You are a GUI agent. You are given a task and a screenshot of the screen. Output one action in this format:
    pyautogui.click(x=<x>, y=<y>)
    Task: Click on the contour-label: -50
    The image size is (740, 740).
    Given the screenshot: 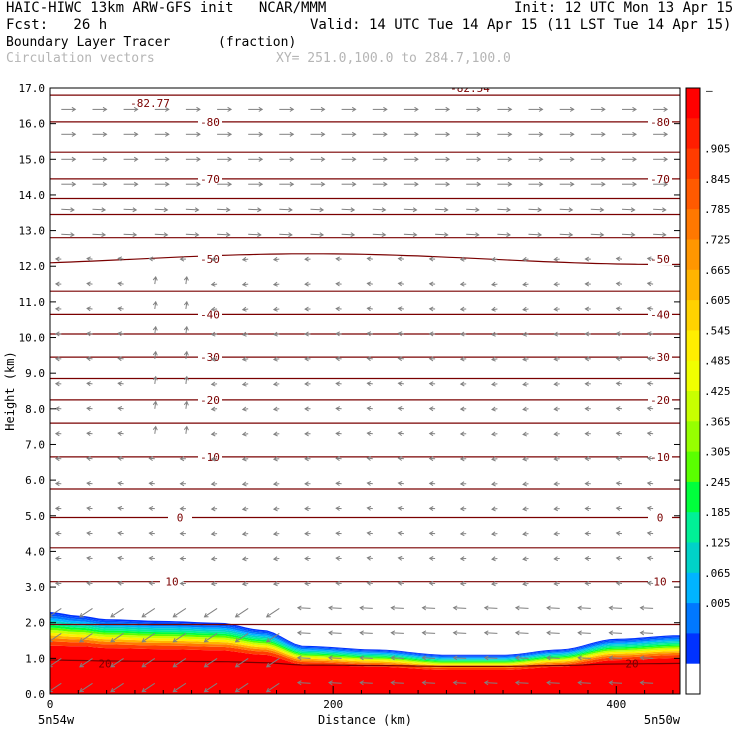 What is the action you would take?
    pyautogui.click(x=210, y=259)
    